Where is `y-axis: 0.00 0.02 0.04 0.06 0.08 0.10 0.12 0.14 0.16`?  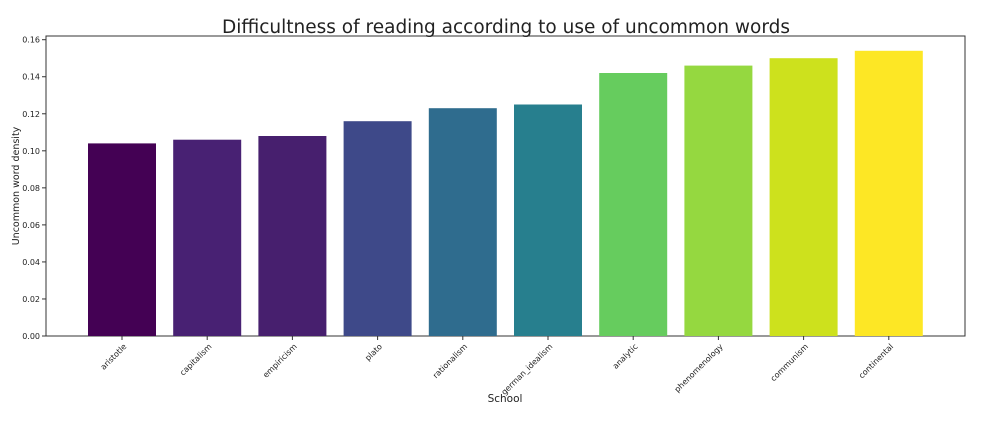
y-axis: 0.00 0.02 0.04 0.06 0.08 0.10 0.12 0.14 0.16 is located at coordinates (34, 188).